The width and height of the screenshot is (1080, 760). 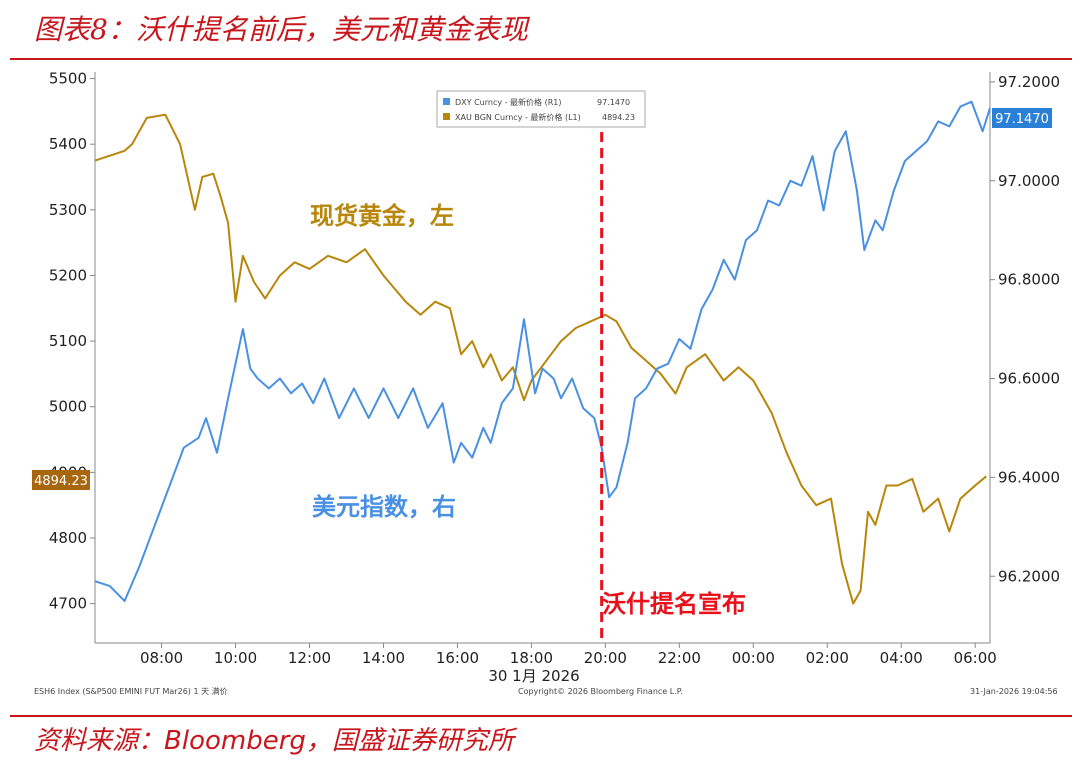 I want to click on legend-label-xau: XAU BGN Curncy - 最新价格 (L1), so click(x=518, y=117).